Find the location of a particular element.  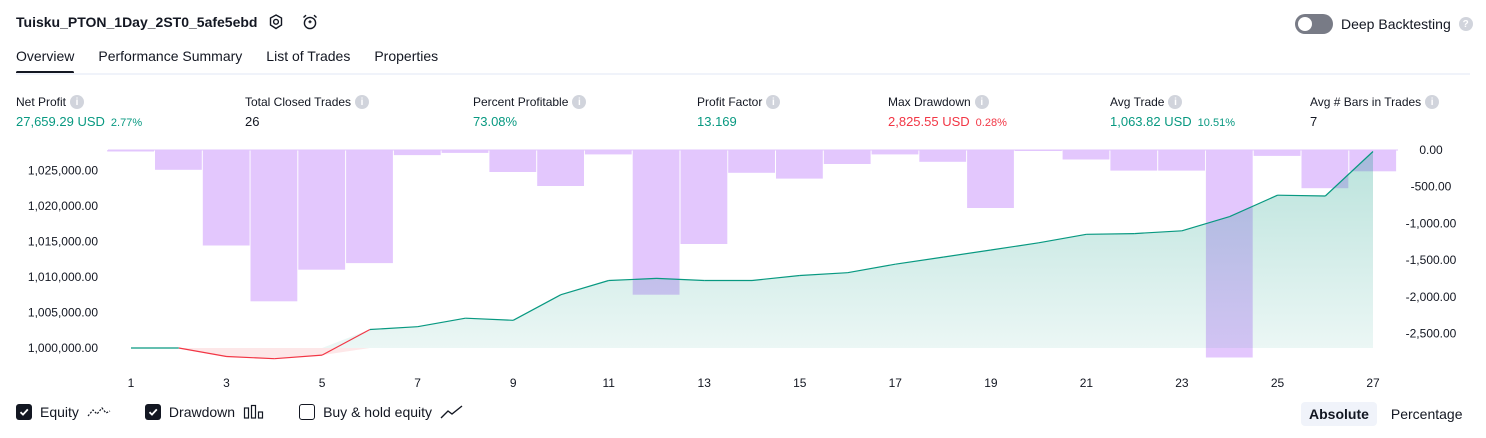

deep-backtesting-toggle is located at coordinates (1314, 24).